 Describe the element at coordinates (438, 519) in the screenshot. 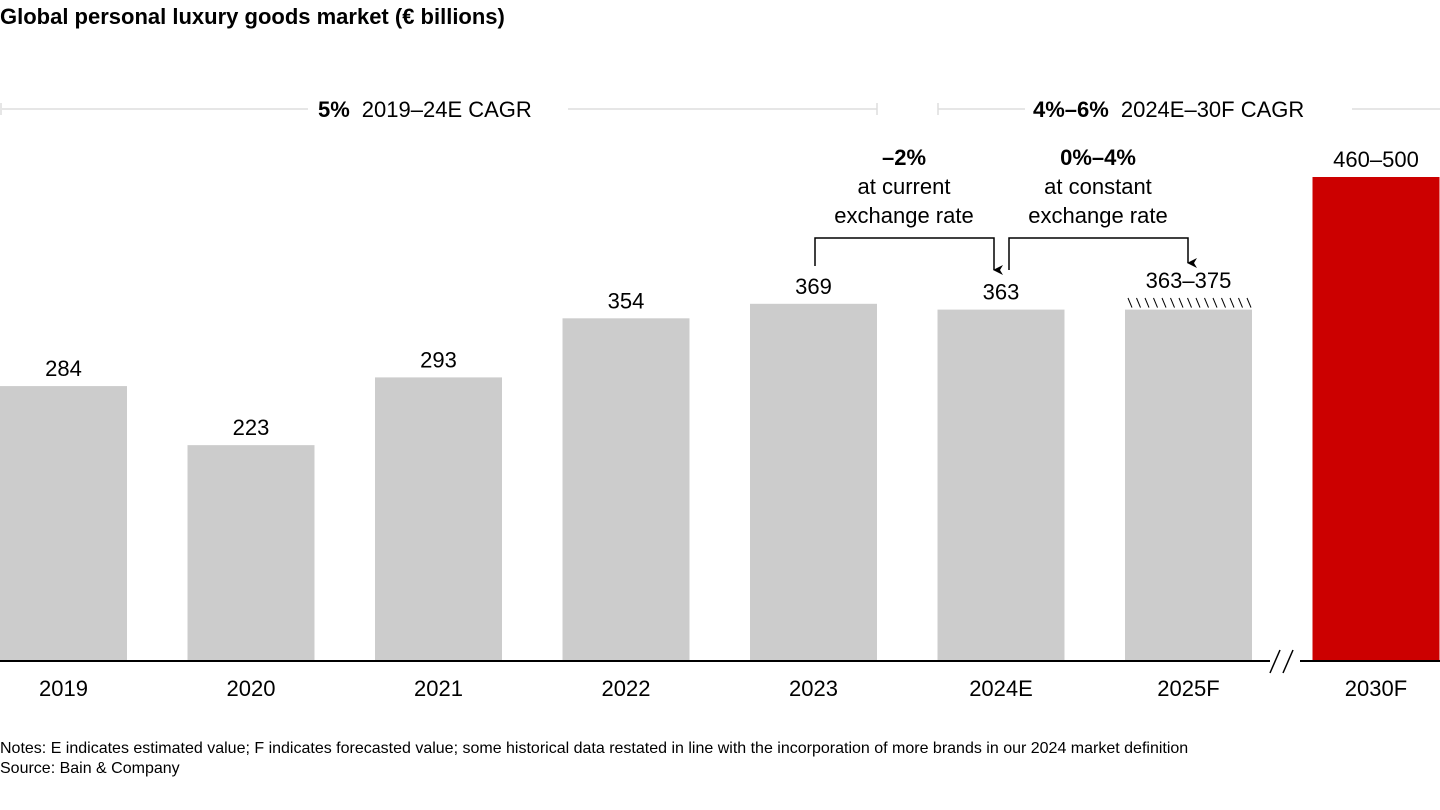

I see `bar-2021` at that location.